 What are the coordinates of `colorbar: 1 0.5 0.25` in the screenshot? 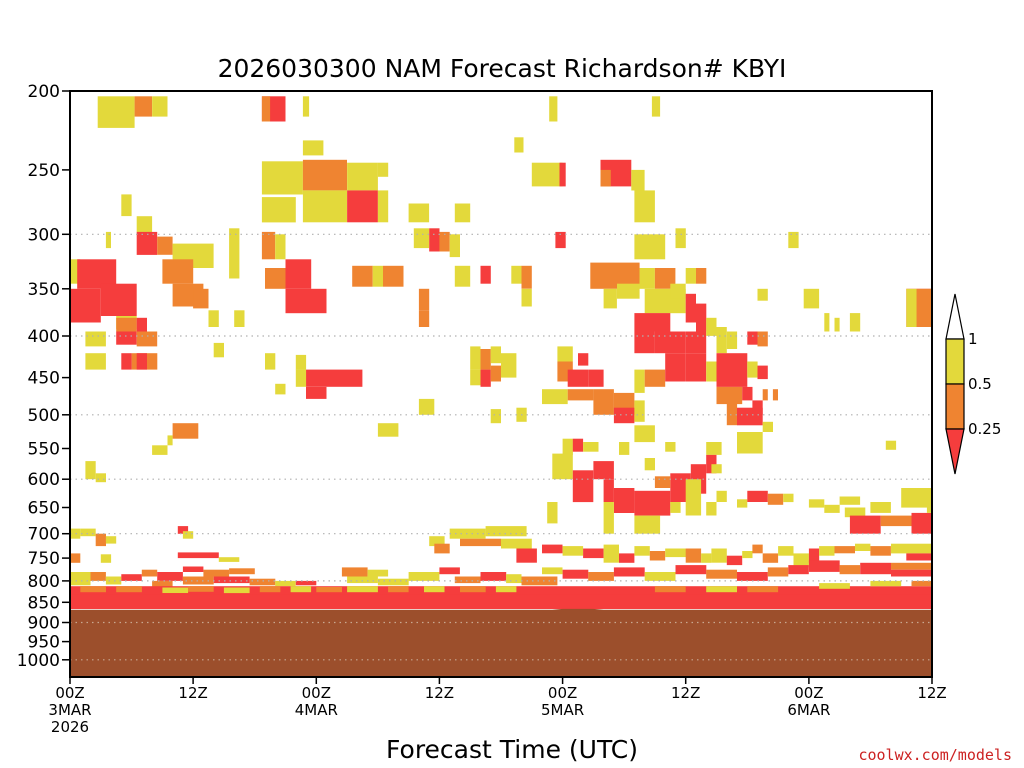 It's located at (973, 384).